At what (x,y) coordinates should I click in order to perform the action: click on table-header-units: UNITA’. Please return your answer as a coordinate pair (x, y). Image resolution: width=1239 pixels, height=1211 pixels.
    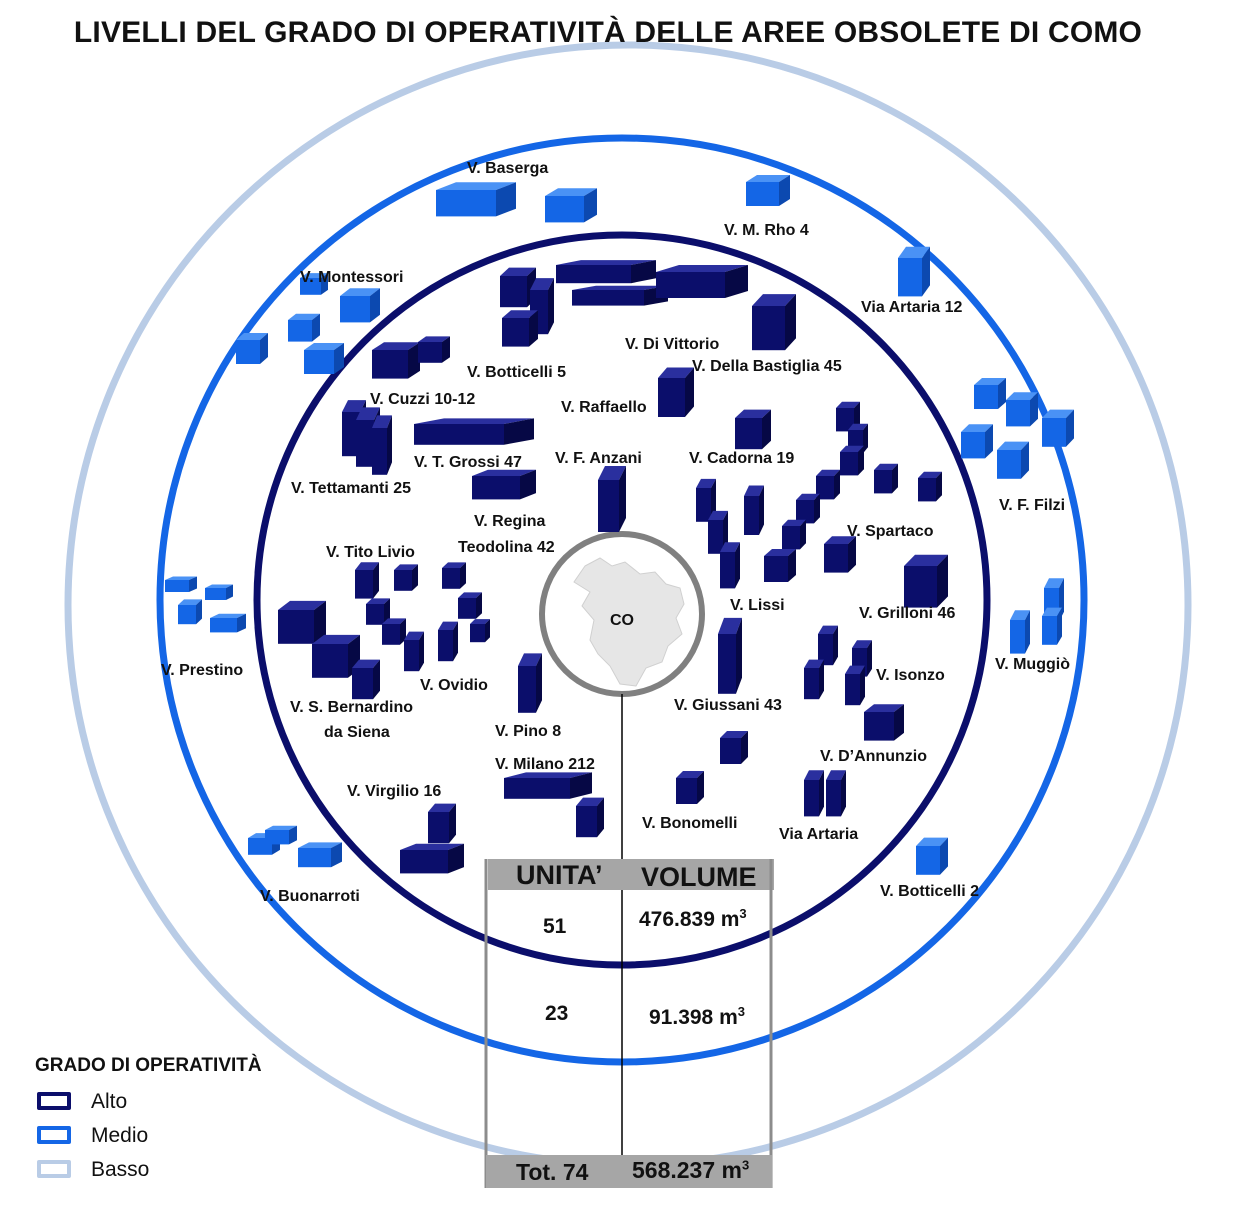
    Looking at the image, I should click on (559, 875).